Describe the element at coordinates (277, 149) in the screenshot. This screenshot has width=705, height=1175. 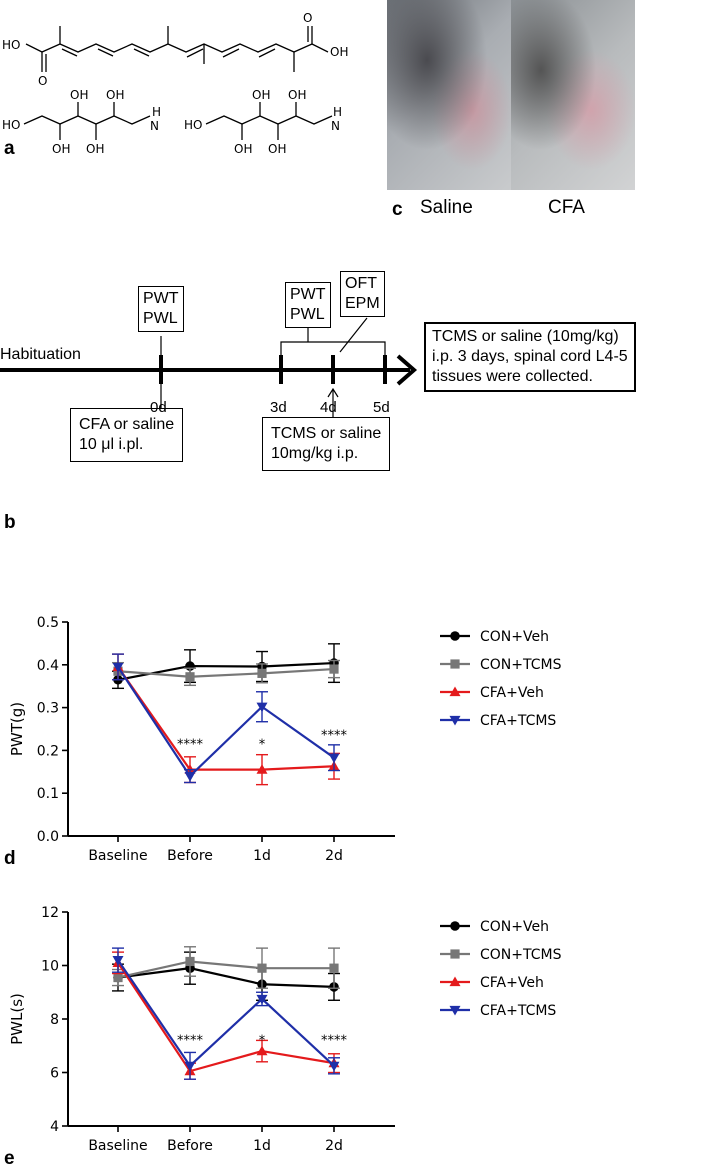
I see `chem-oh-2c: OH` at that location.